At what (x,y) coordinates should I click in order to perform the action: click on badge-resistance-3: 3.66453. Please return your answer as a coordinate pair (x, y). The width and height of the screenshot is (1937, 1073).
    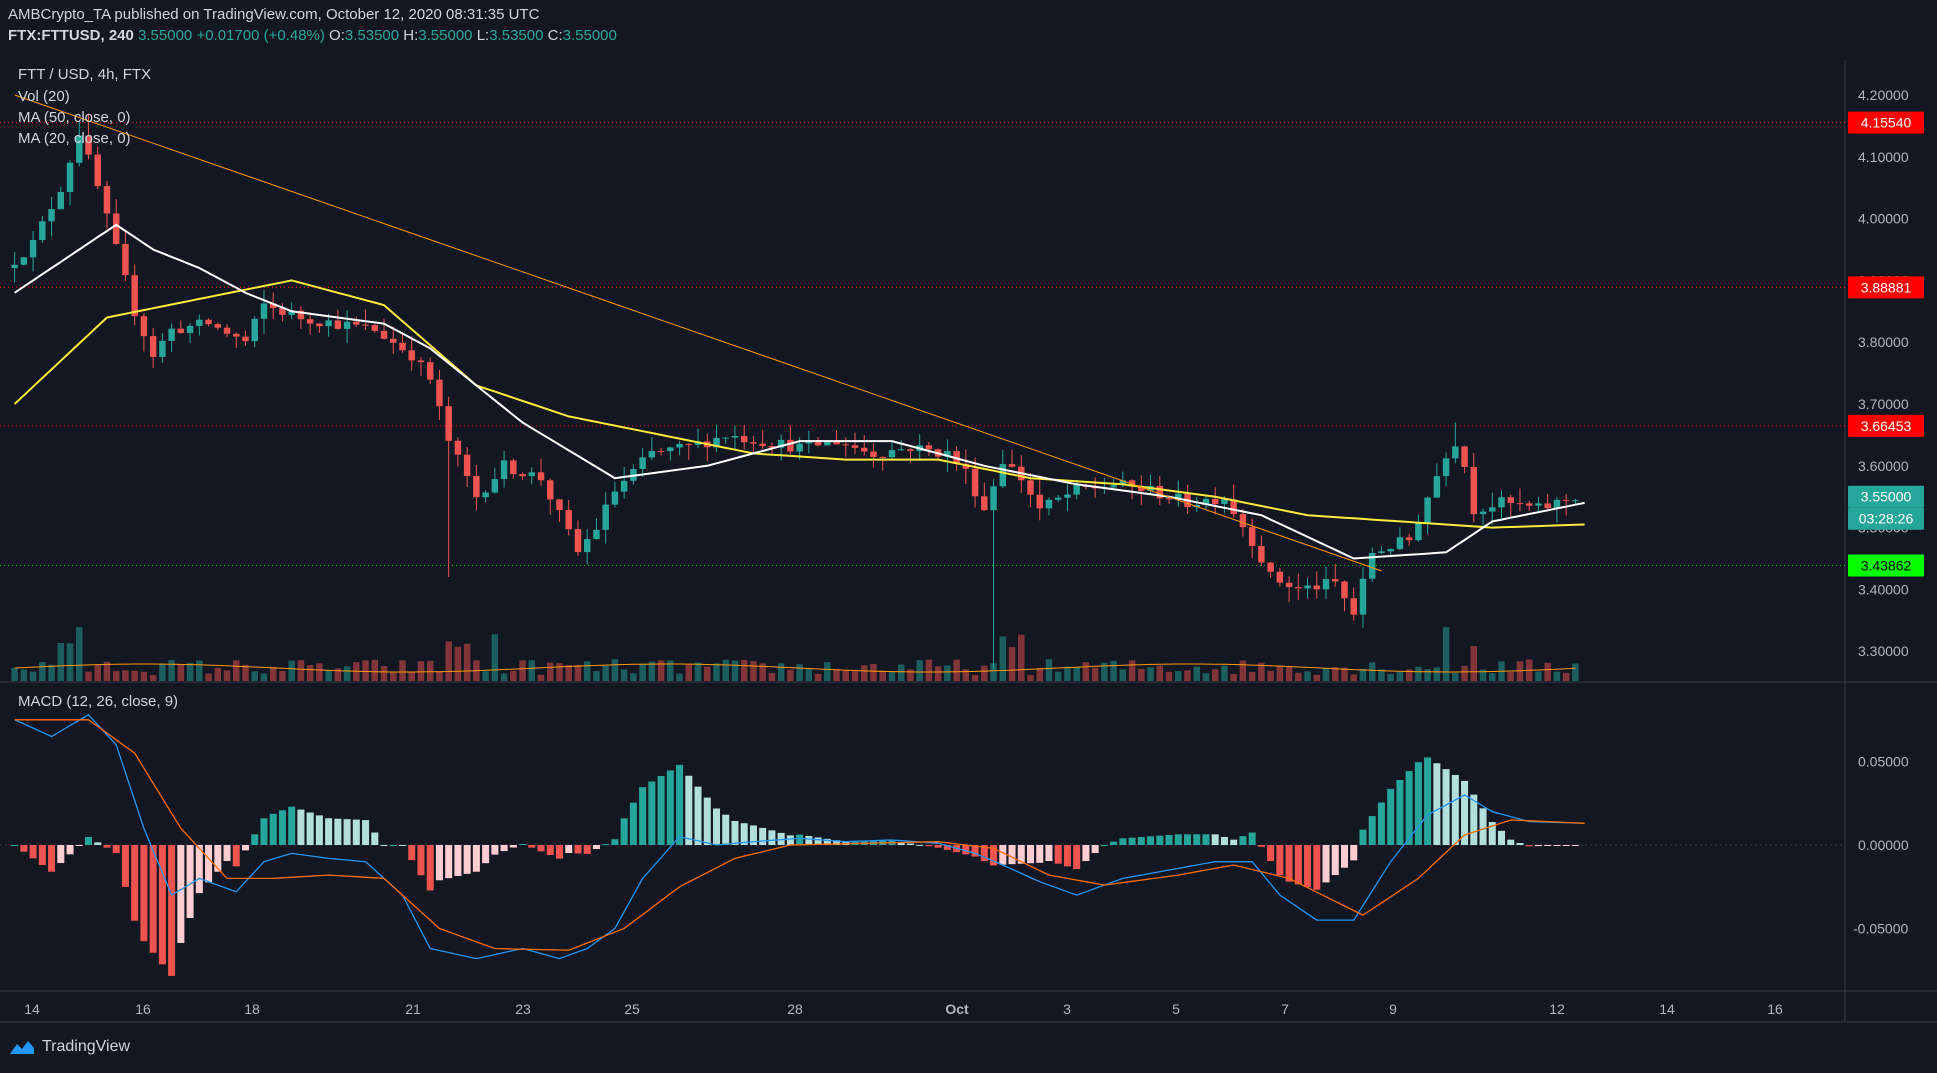
    Looking at the image, I should click on (1886, 426).